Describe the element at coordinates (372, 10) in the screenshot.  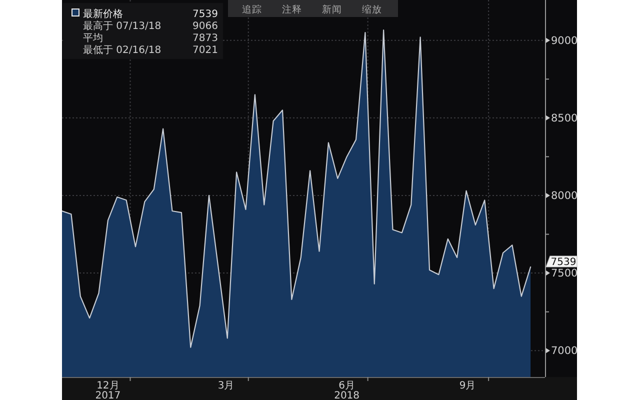
I see `annotation: 缩放` at that location.